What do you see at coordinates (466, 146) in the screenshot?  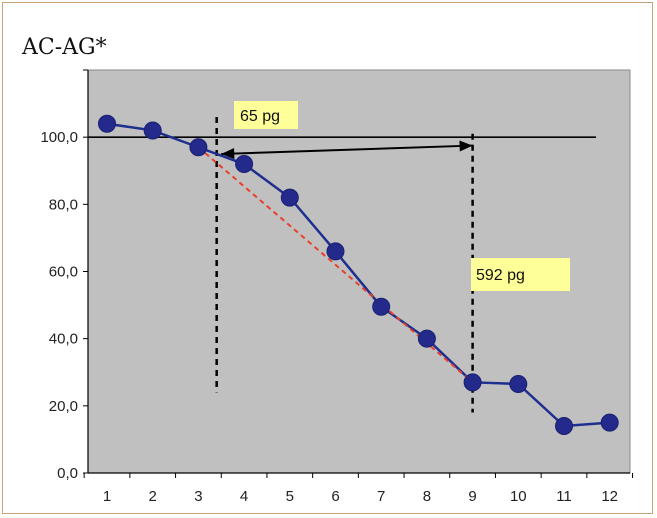 I see `arrow-head-right` at bounding box center [466, 146].